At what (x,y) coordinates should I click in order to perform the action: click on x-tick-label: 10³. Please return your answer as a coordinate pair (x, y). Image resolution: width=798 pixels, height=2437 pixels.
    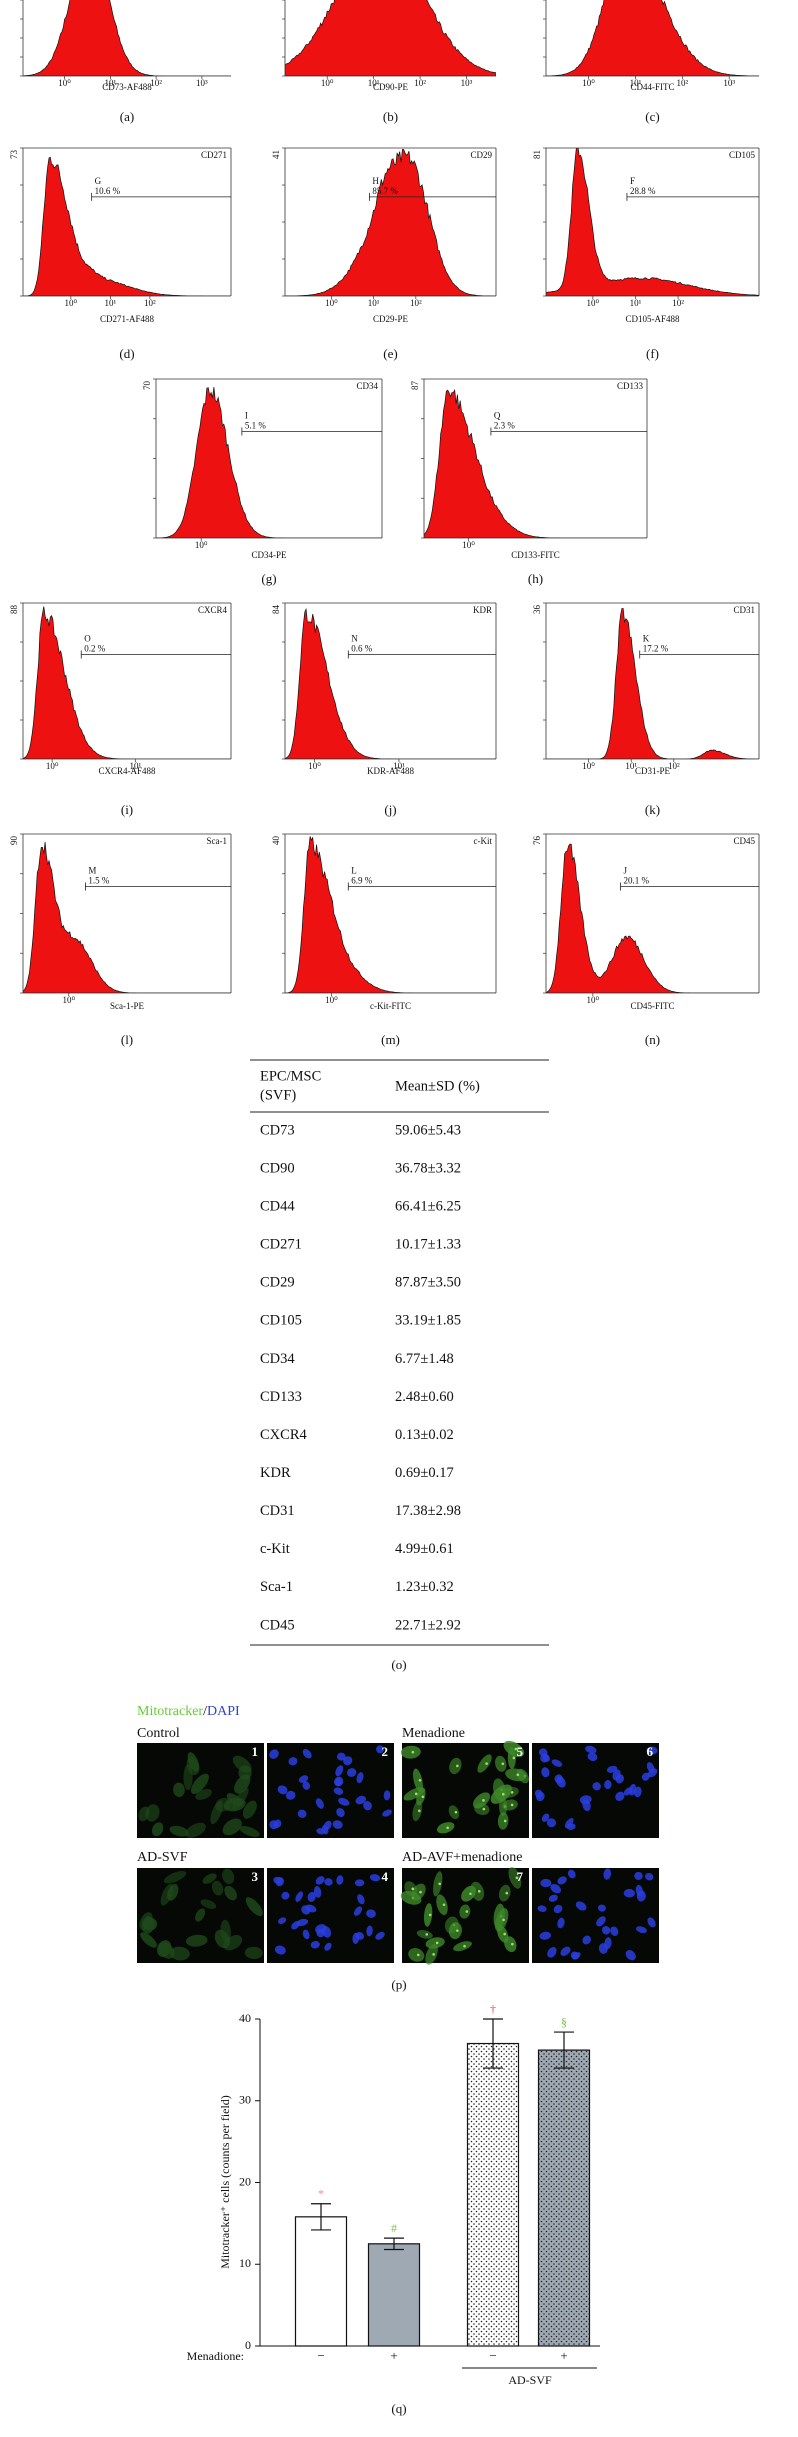
    Looking at the image, I should click on (729, 83).